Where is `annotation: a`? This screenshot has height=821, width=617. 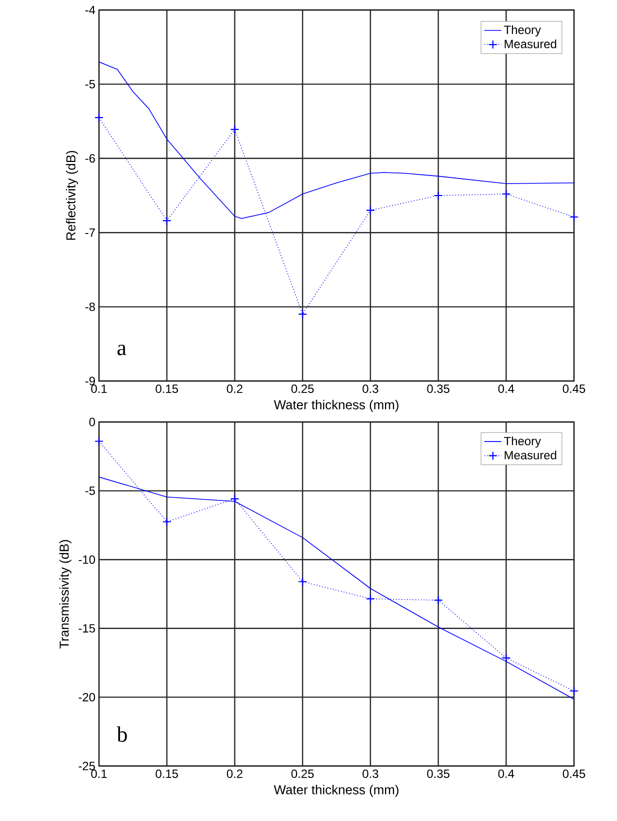
annotation: a is located at coordinates (122, 350).